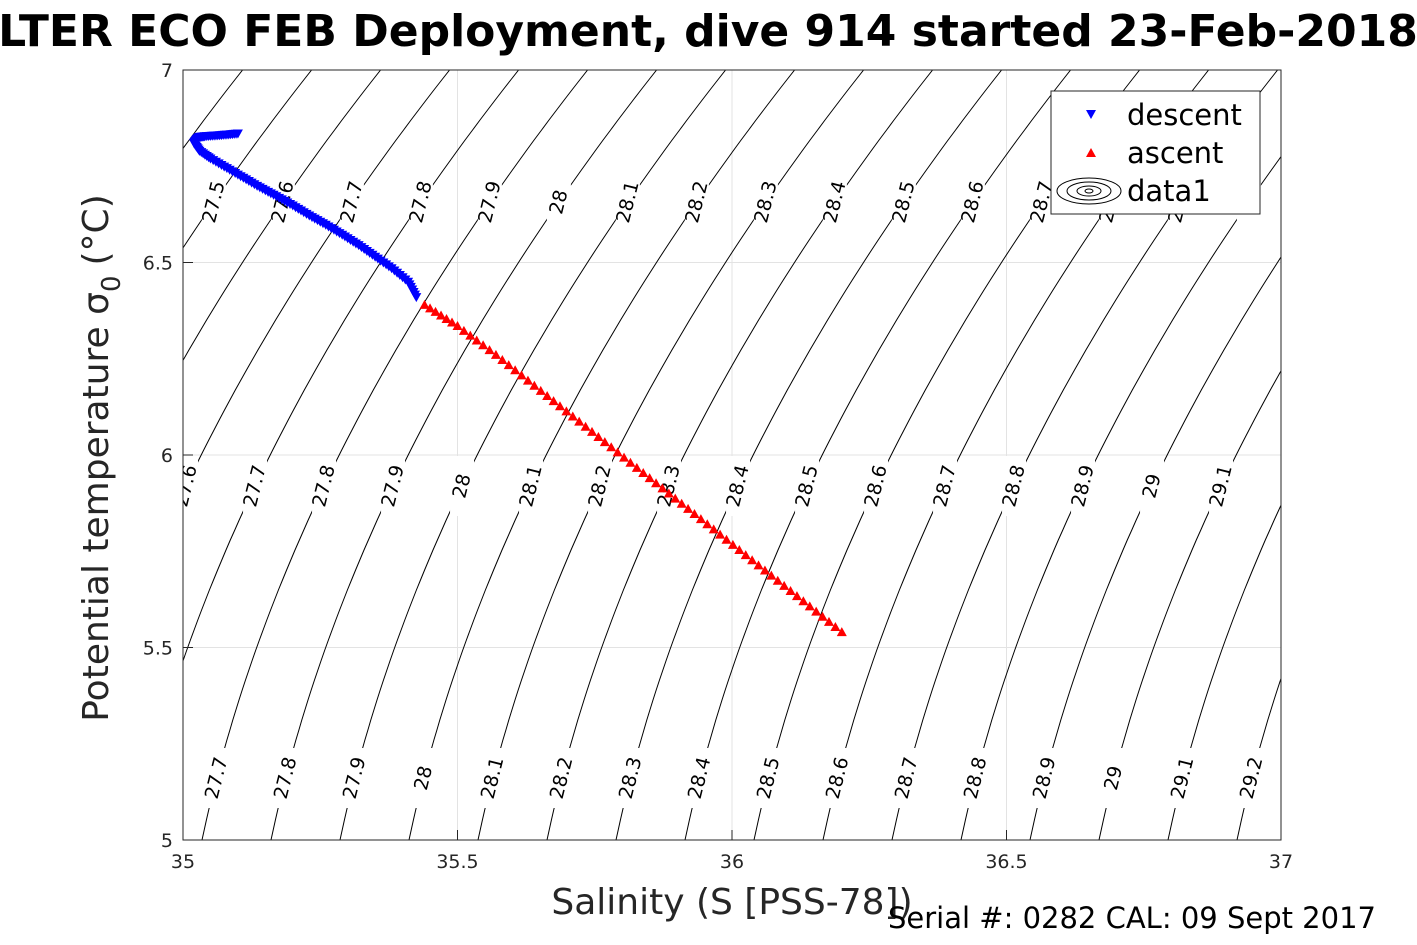  I want to click on data-point-descent, so click(416, 298).